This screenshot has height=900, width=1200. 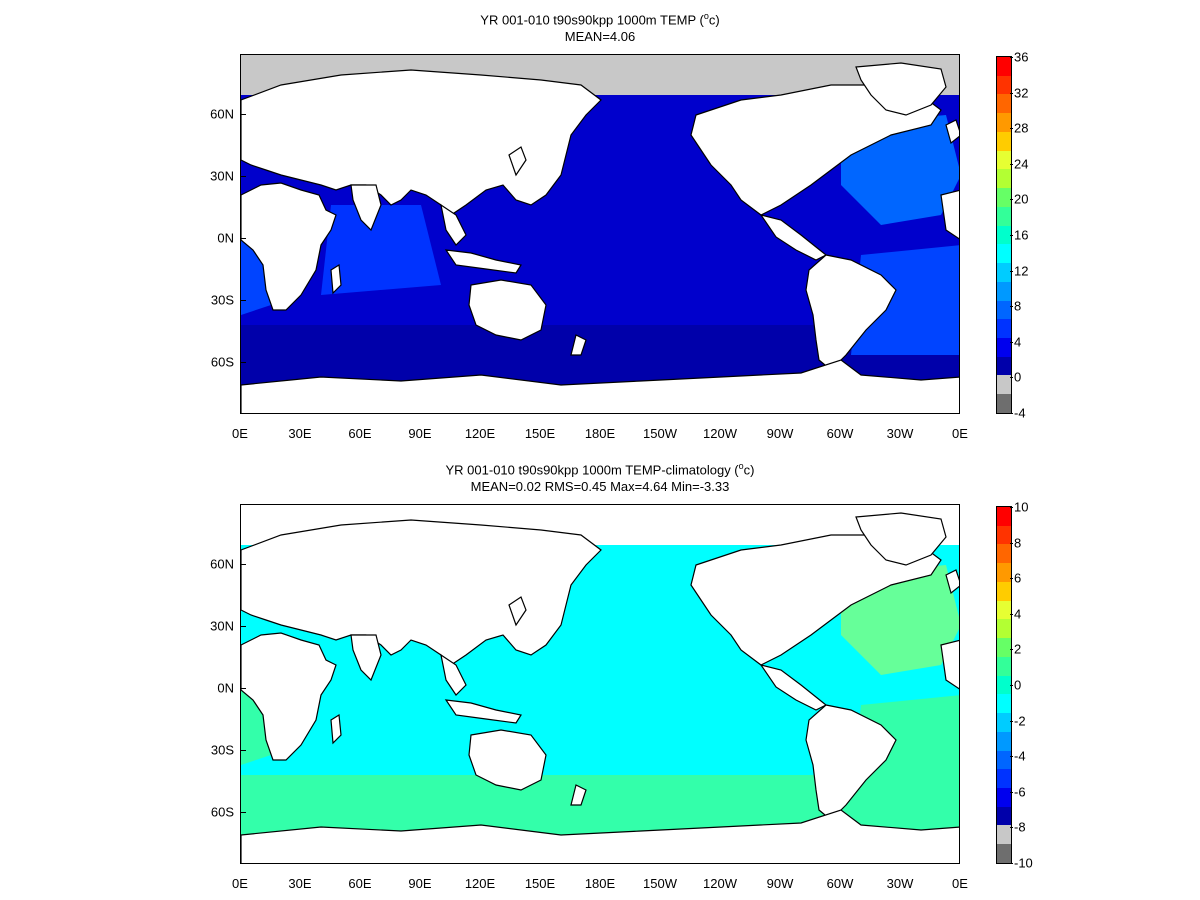 I want to click on colorbar-label: 2, so click(x=1018, y=649).